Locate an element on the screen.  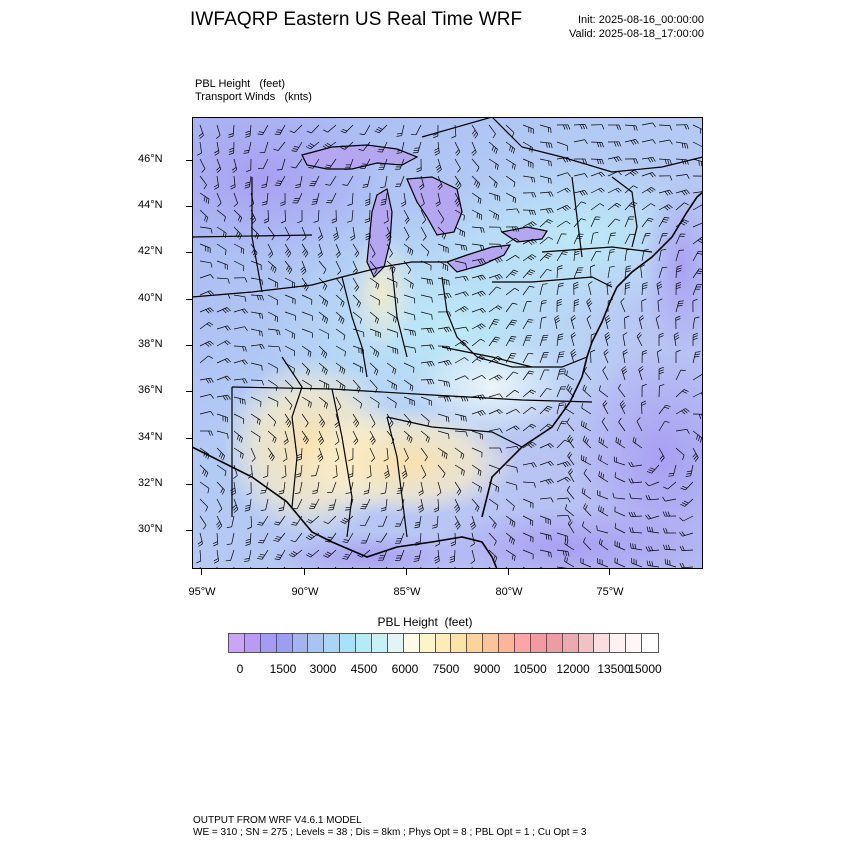
lat-label-40: 40°N is located at coordinates (150, 298).